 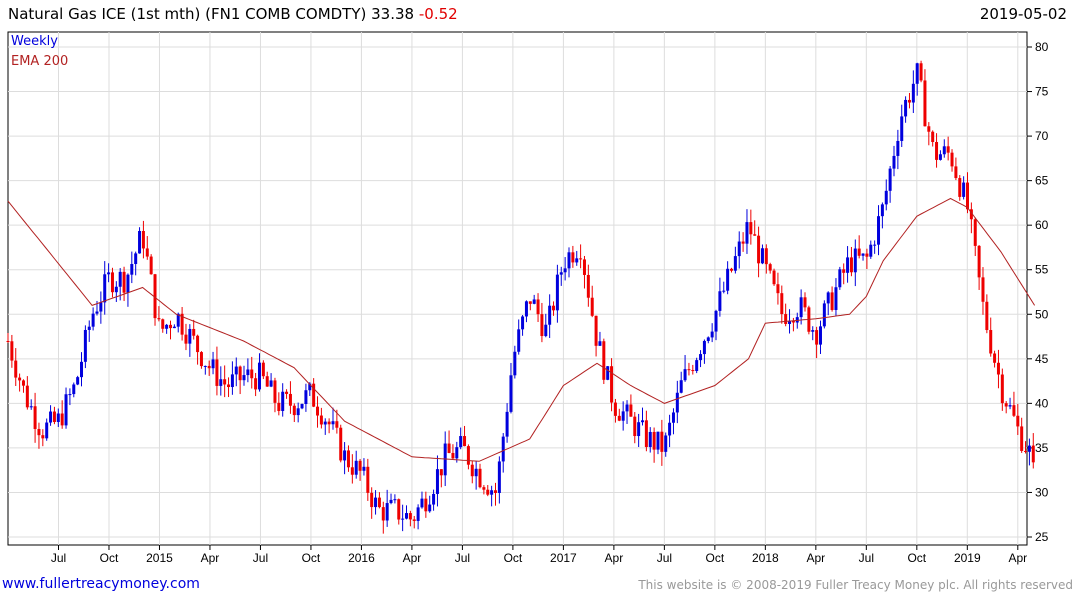 I want to click on y-tick-label: 80, so click(x=1042, y=47).